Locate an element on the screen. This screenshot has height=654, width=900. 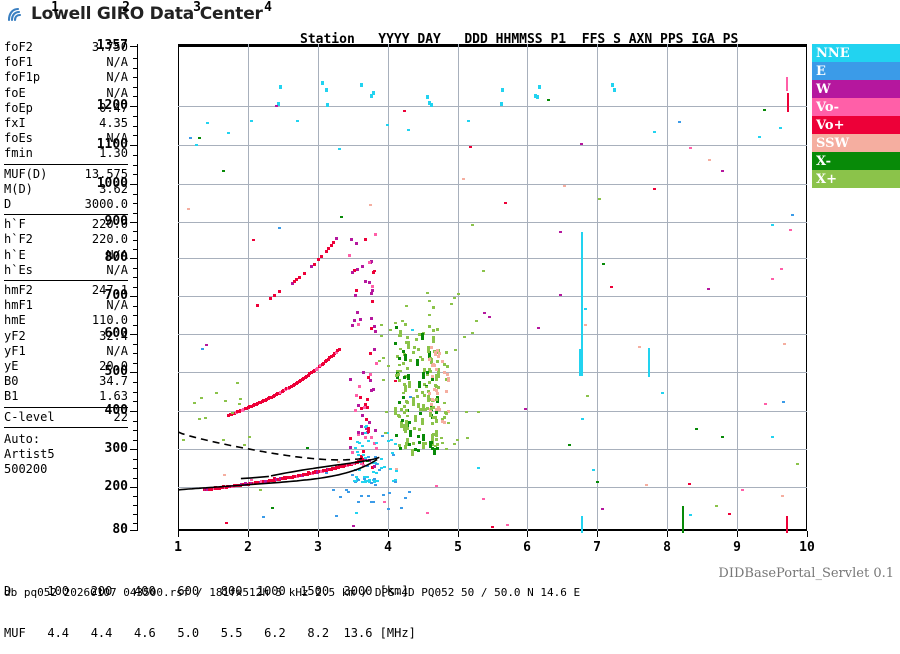
param-key: fmin is located at coordinates (18, 153).